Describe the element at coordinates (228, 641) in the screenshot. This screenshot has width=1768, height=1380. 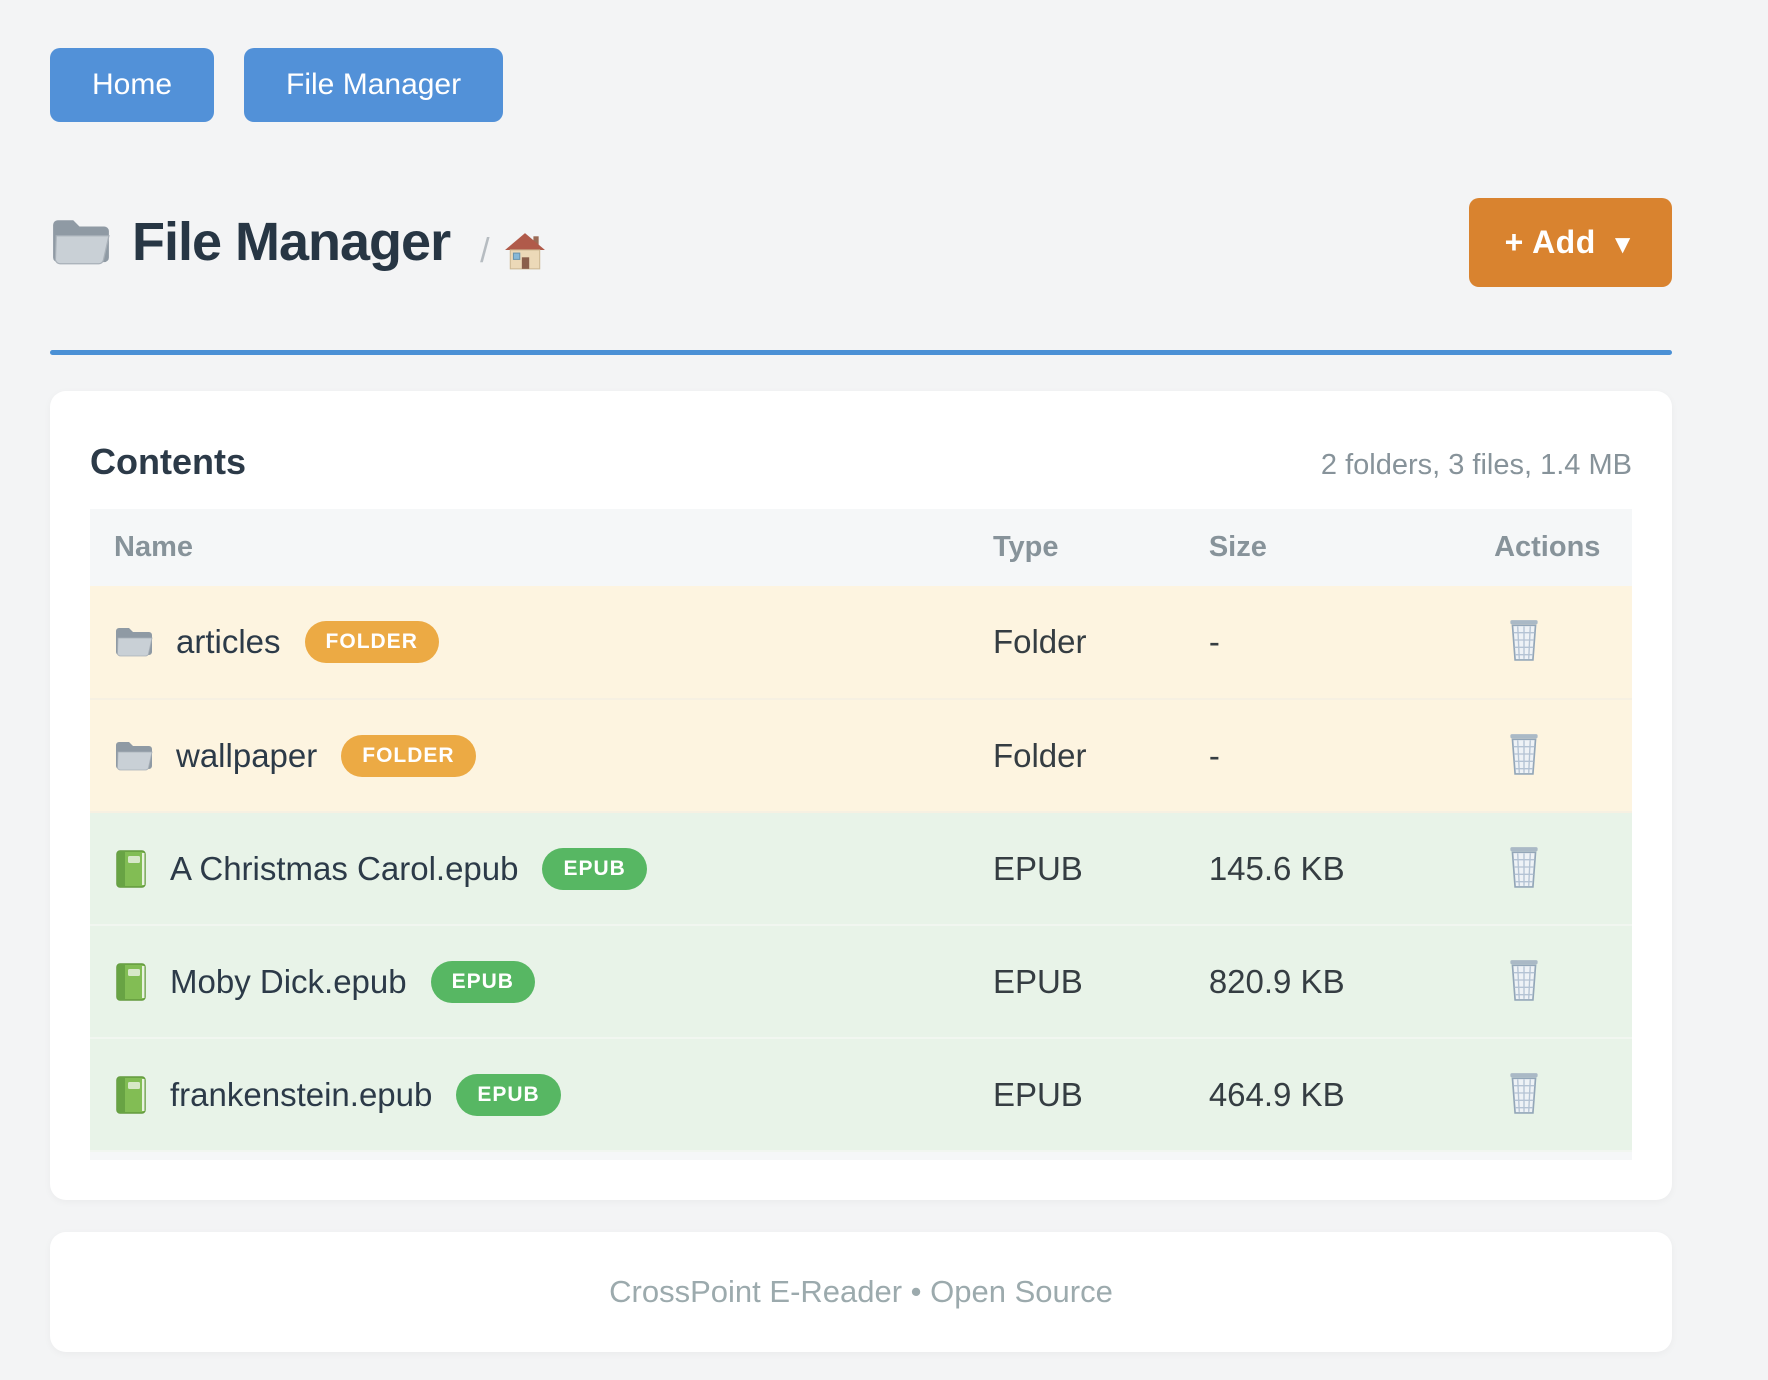
I see `file-name: articles` at that location.